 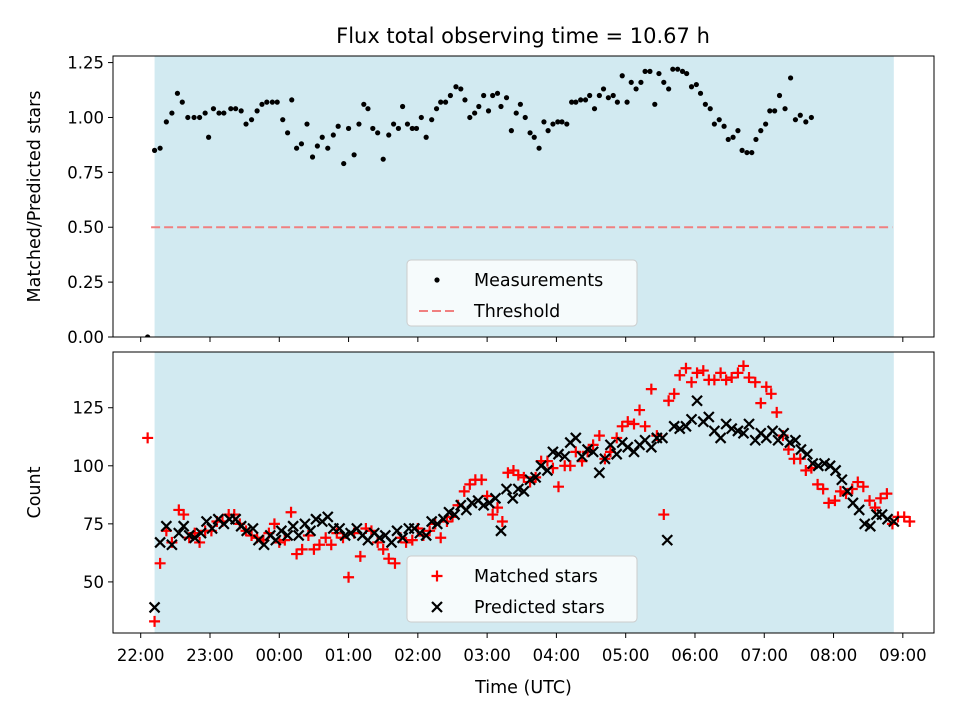 What do you see at coordinates (35, 492) in the screenshot?
I see `y-axis-label: Count` at bounding box center [35, 492].